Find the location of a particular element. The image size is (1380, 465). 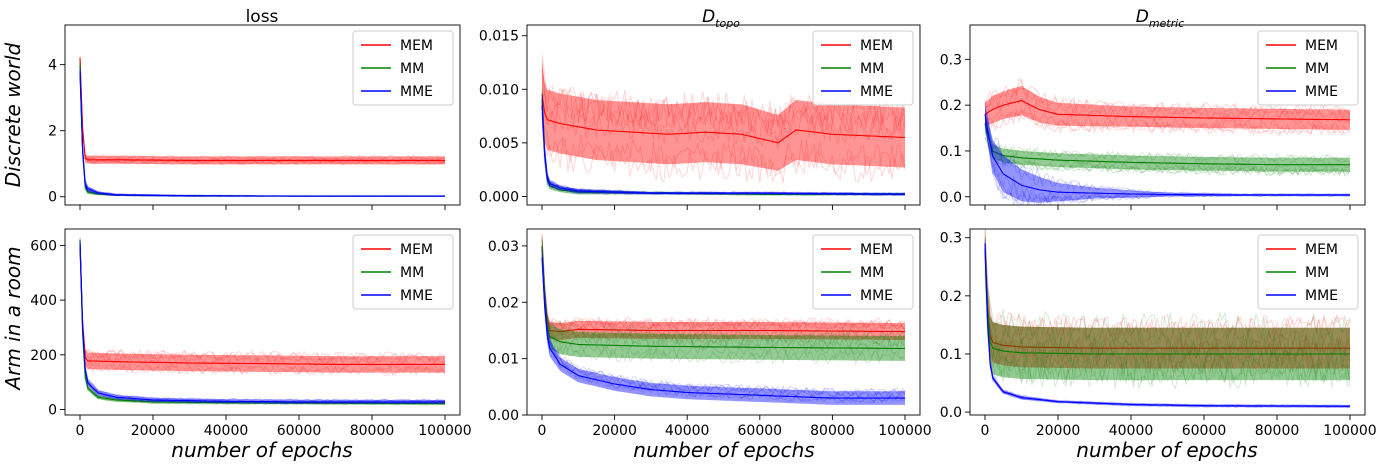

x-axis-label-col-1: number of epochs is located at coordinates (261, 450).